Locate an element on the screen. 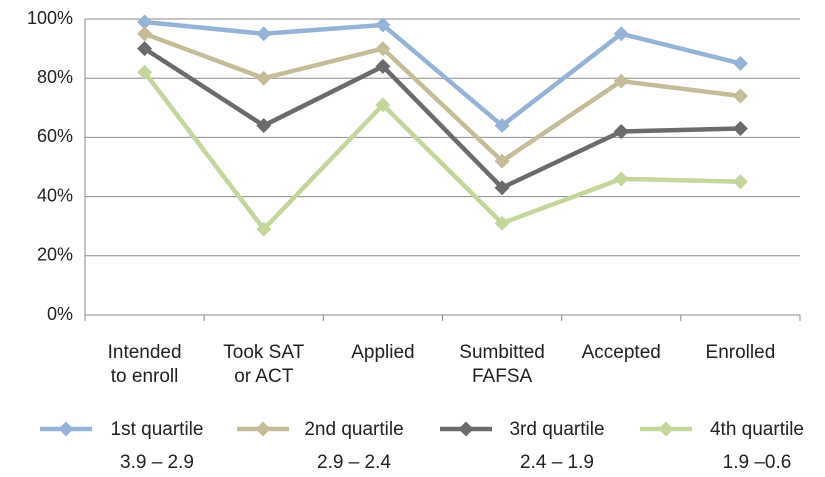 This screenshot has height=477, width=825. x-tick-label: Intended to enroll is located at coordinates (144, 364).